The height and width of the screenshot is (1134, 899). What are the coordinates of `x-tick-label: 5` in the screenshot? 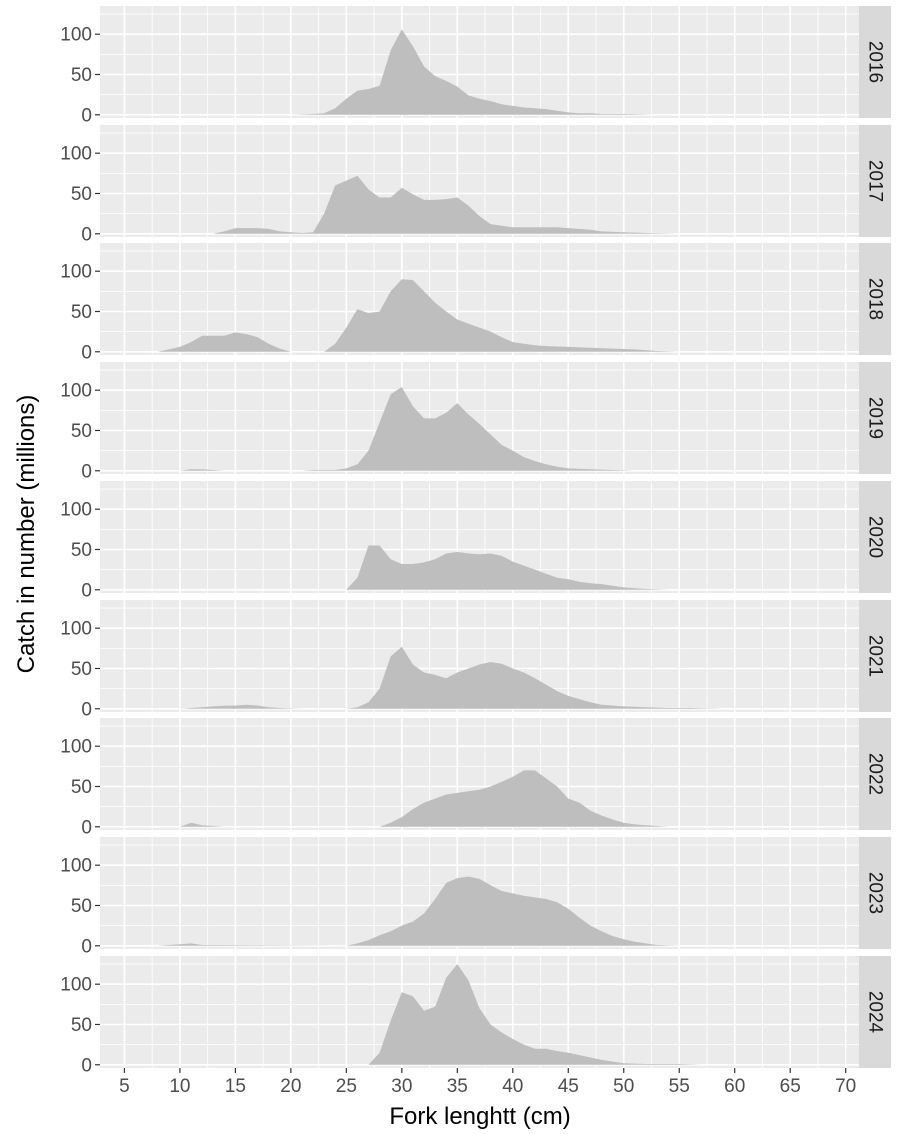 It's located at (124, 1086).